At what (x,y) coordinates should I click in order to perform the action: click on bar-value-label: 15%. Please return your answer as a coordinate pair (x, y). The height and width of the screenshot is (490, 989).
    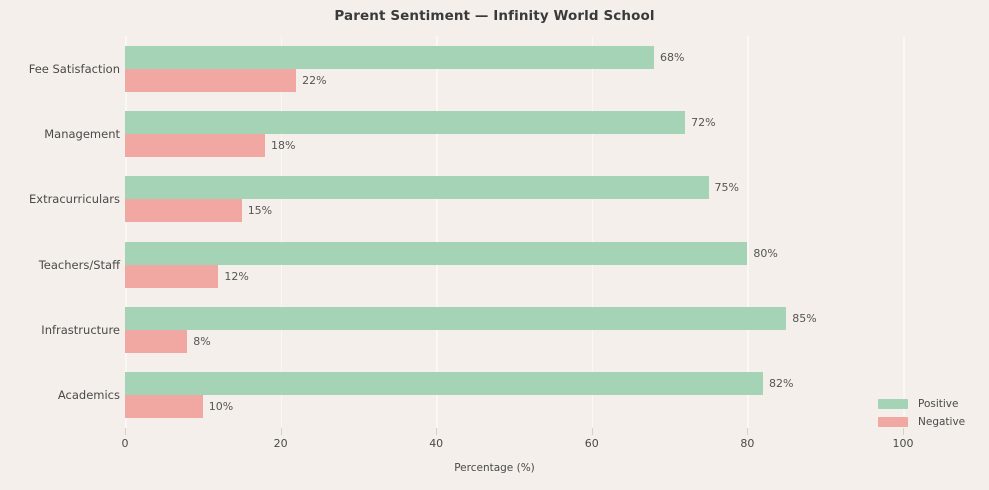
    Looking at the image, I should click on (260, 211).